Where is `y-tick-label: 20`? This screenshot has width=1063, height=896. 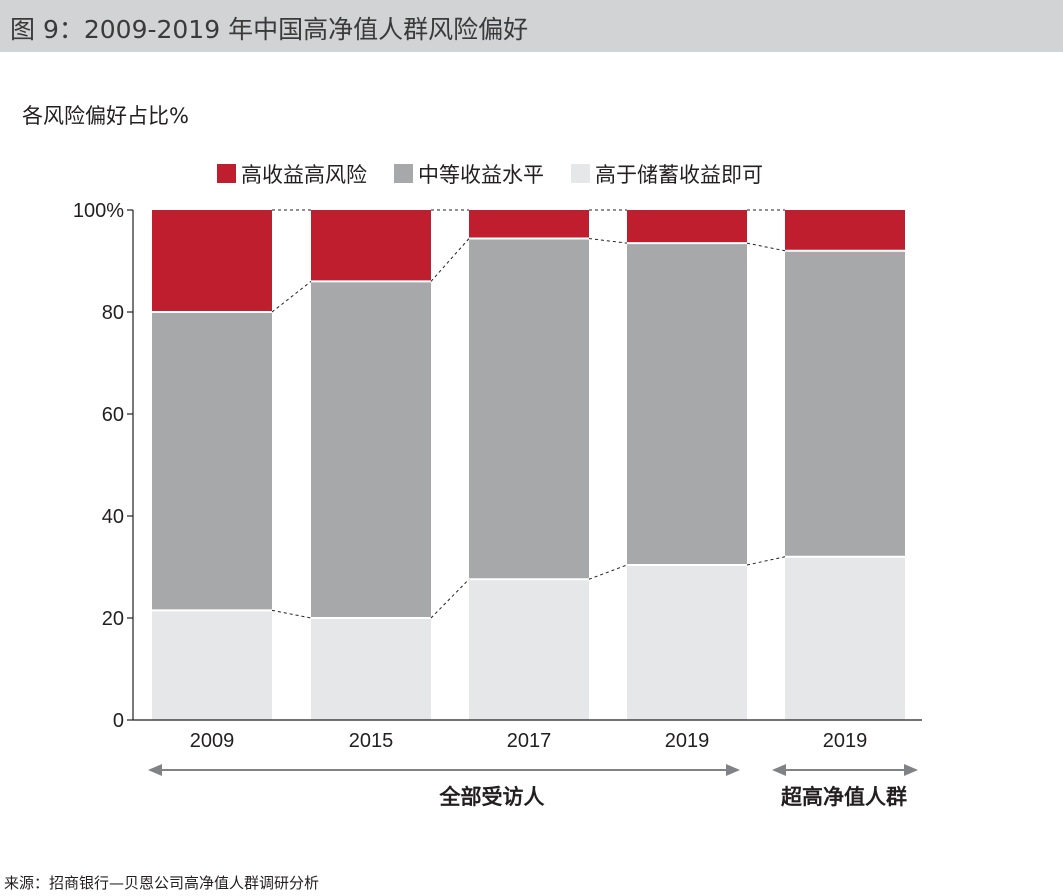
y-tick-label: 20 is located at coordinates (113, 619).